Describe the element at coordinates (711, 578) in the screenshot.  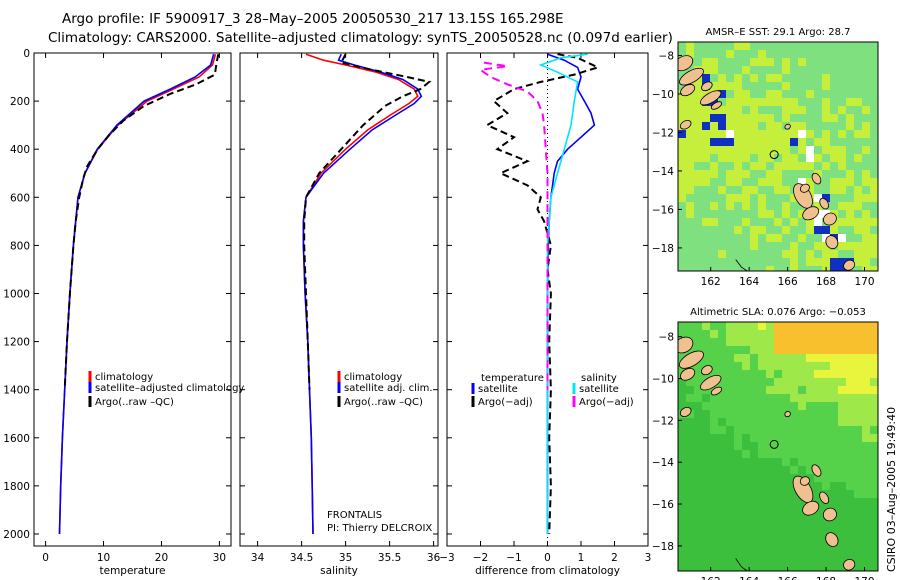
I see `map-x-tick-label: 162` at that location.